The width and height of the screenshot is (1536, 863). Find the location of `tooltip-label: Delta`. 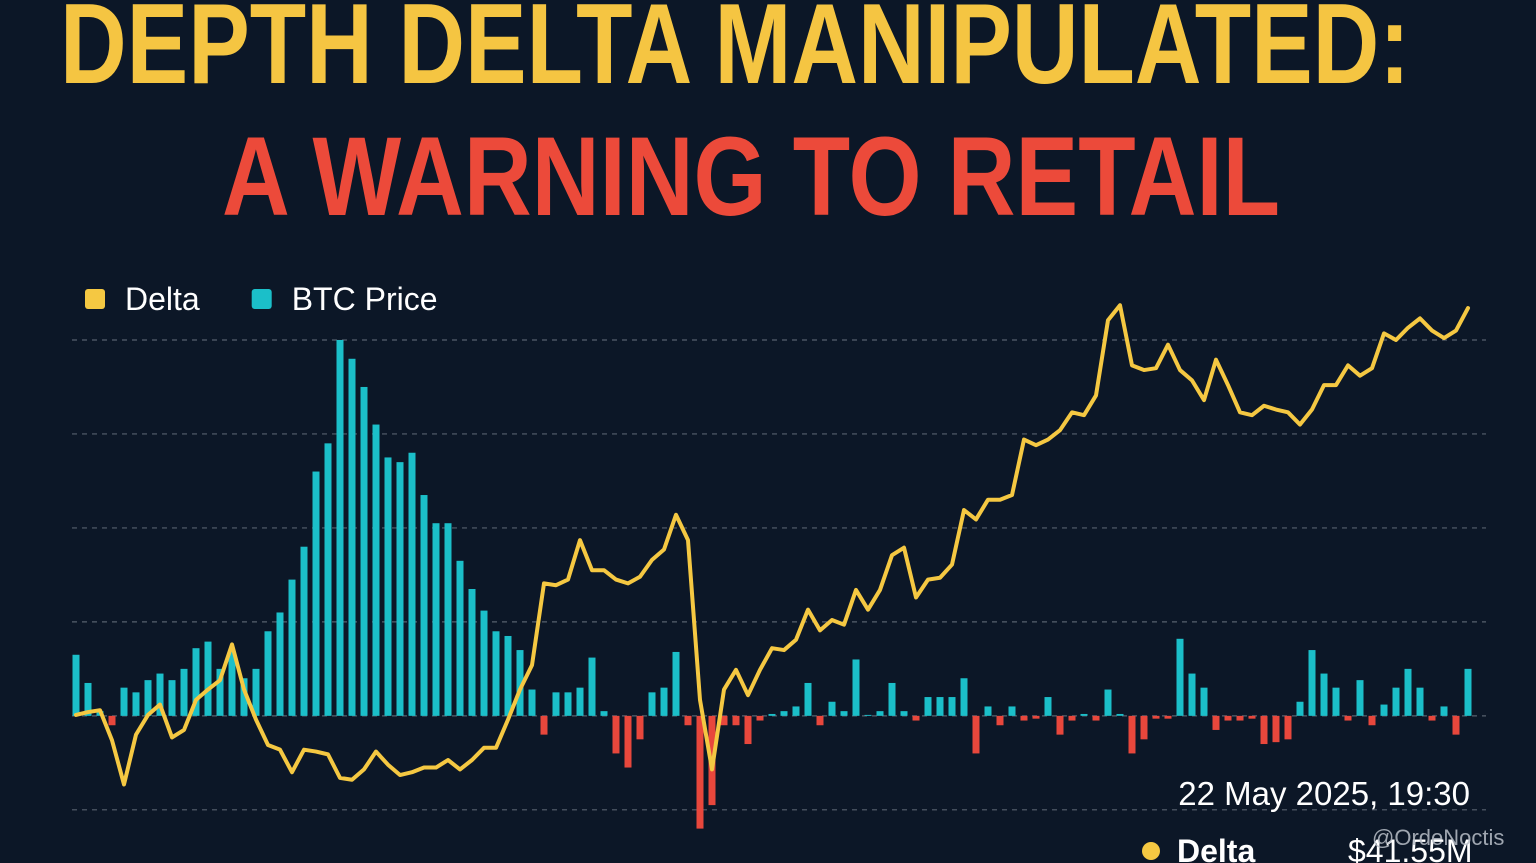

tooltip-label: Delta is located at coordinates (1216, 848).